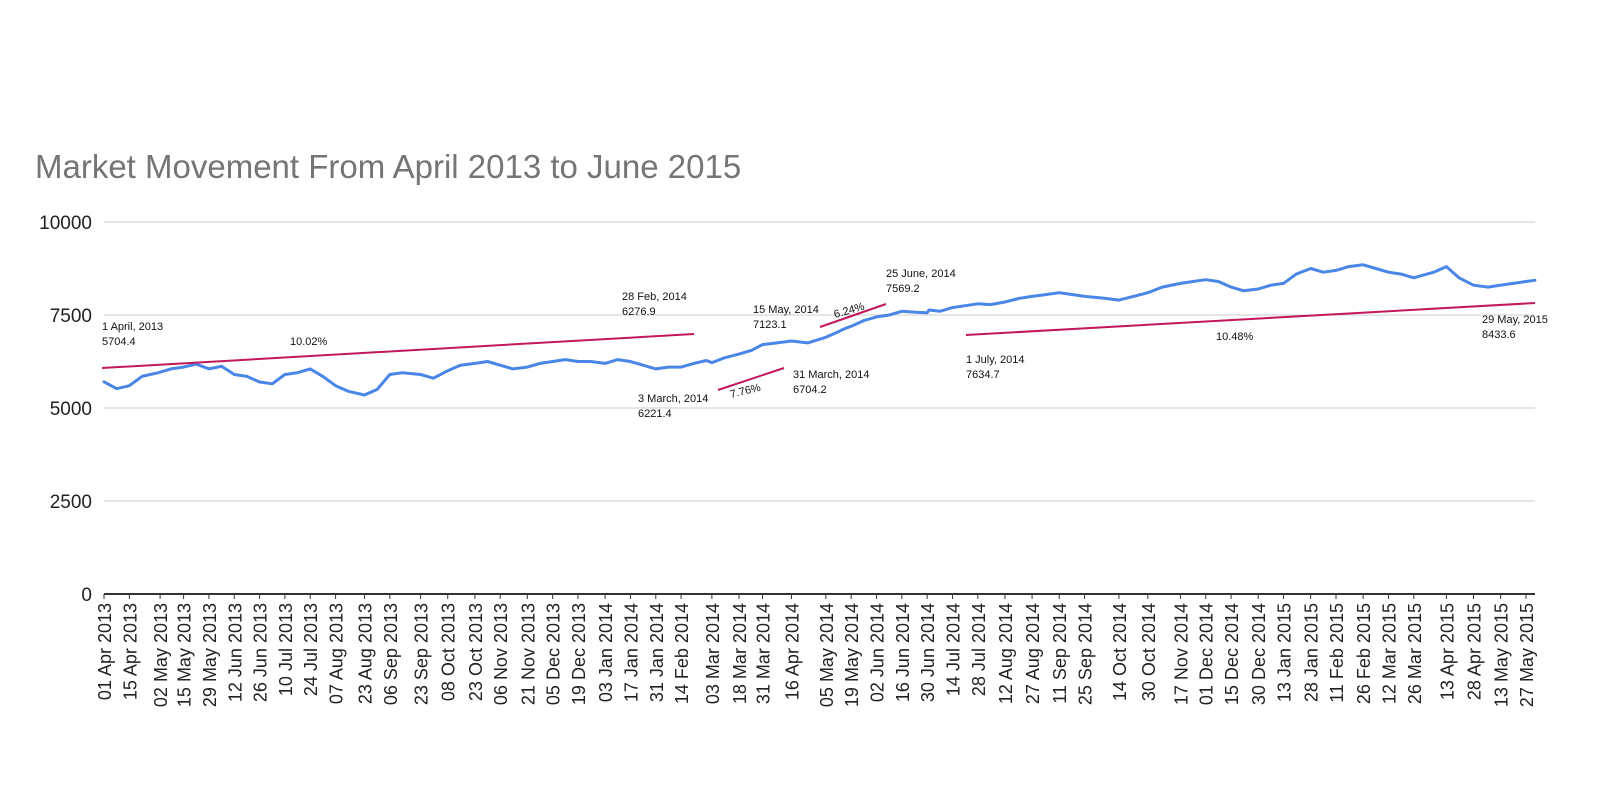  Describe the element at coordinates (422, 654) in the screenshot. I see `x-tick-label: 23 Sep 2013` at that location.